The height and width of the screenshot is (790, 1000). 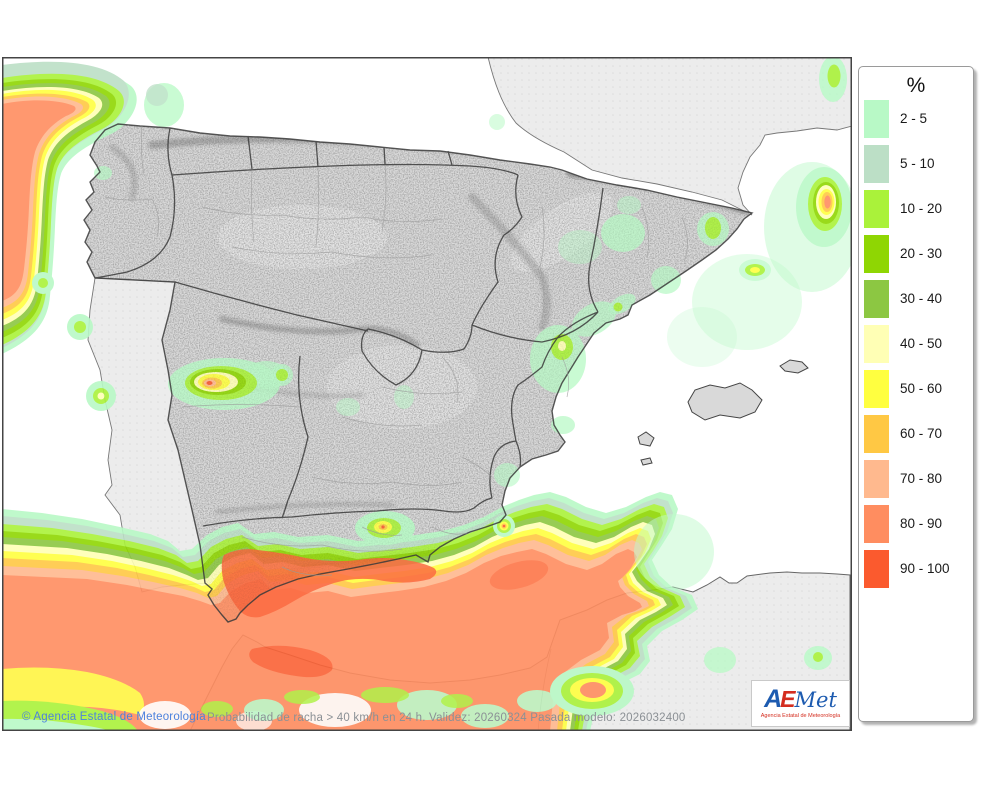 I want to click on legend-item: 70 - 80, so click(x=916, y=478).